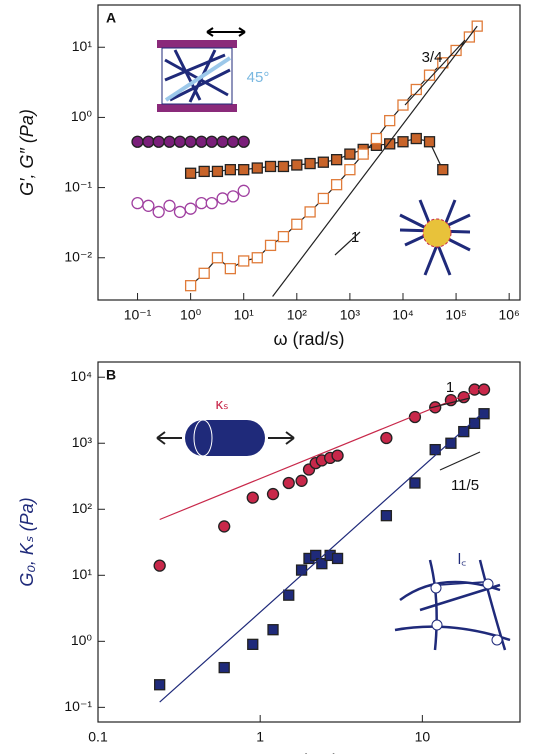 The height and width of the screenshot is (754, 550). I want to click on x-tick-label: 0.1, so click(98, 737).